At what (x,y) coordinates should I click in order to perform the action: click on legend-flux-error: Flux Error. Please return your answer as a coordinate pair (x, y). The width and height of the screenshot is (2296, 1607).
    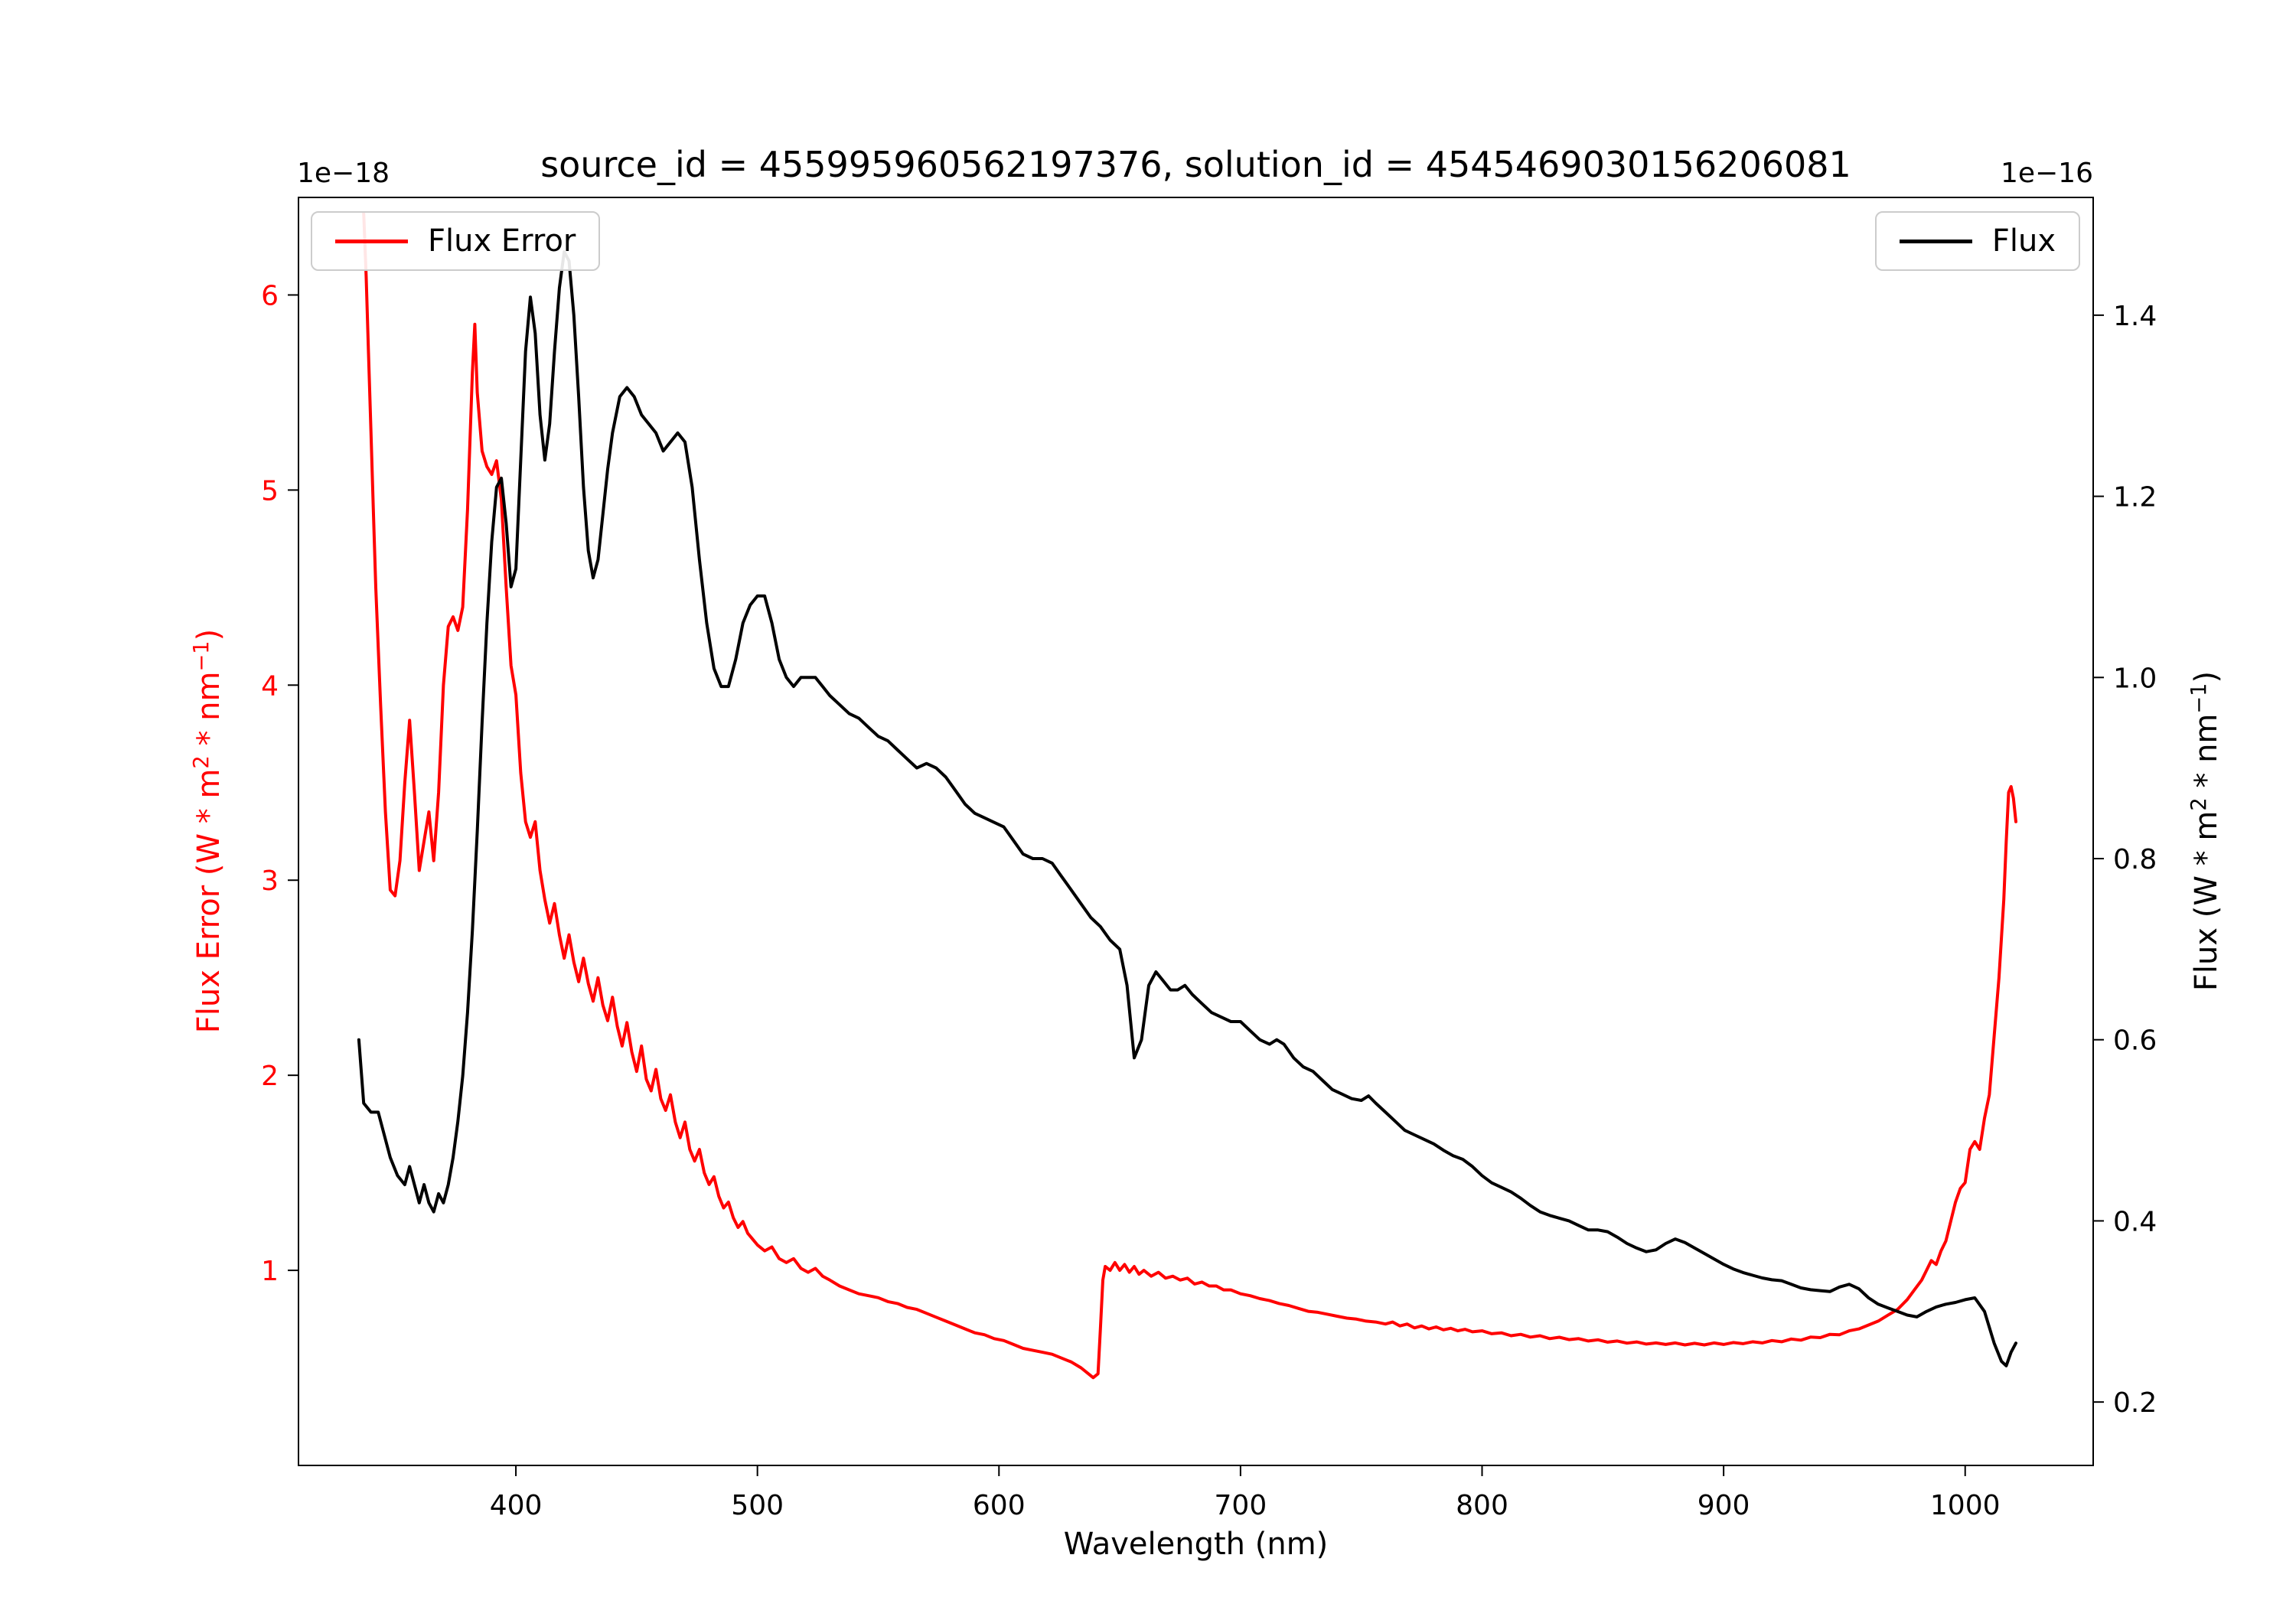
    Looking at the image, I should click on (456, 241).